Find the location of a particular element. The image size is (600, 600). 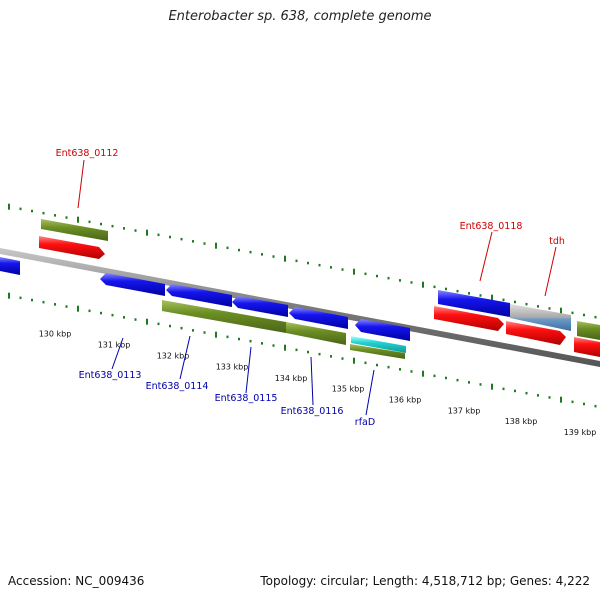

cds-forward-right-edge is located at coordinates (587, 347).